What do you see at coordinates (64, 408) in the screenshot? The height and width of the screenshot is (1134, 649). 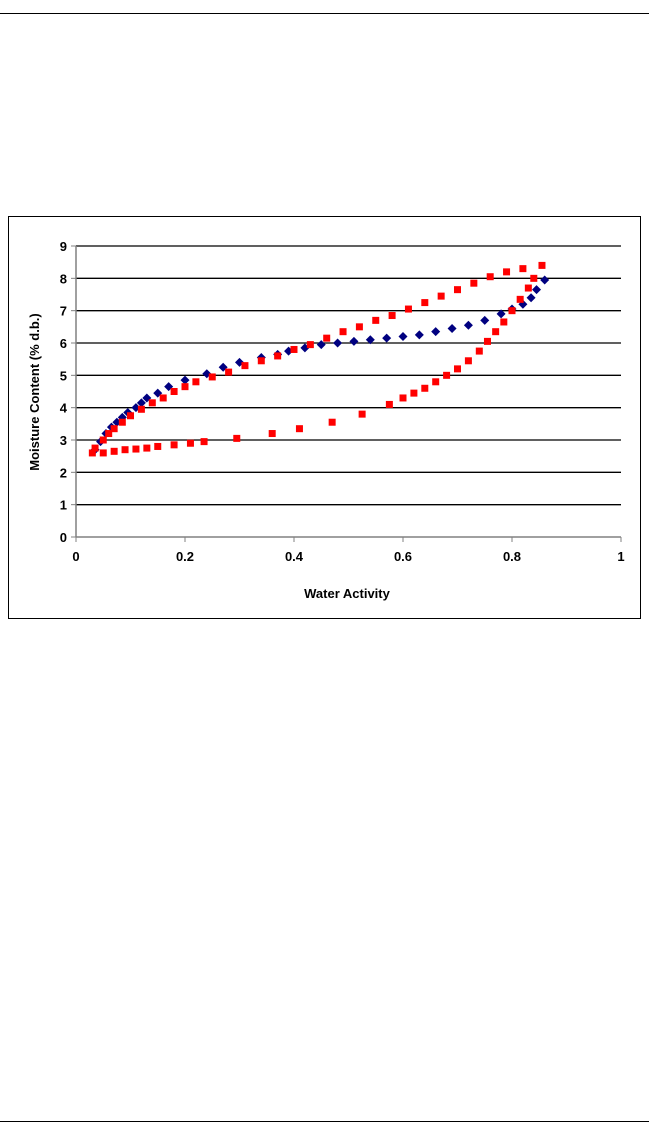 I see `y-tick-label: 4` at bounding box center [64, 408].